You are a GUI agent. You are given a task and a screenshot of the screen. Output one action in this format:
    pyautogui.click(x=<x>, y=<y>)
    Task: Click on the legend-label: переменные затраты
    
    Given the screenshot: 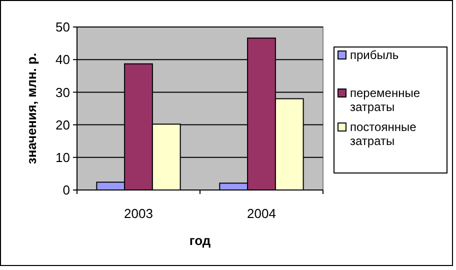 What is the action you would take?
    pyautogui.click(x=385, y=100)
    